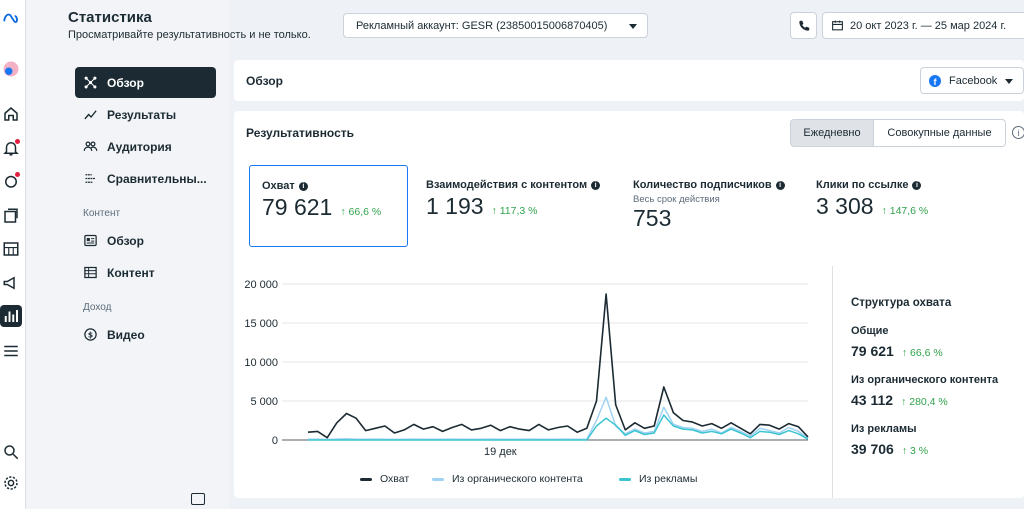 The height and width of the screenshot is (509, 1024). What do you see at coordinates (11, 114) in the screenshot?
I see `home-icon` at bounding box center [11, 114].